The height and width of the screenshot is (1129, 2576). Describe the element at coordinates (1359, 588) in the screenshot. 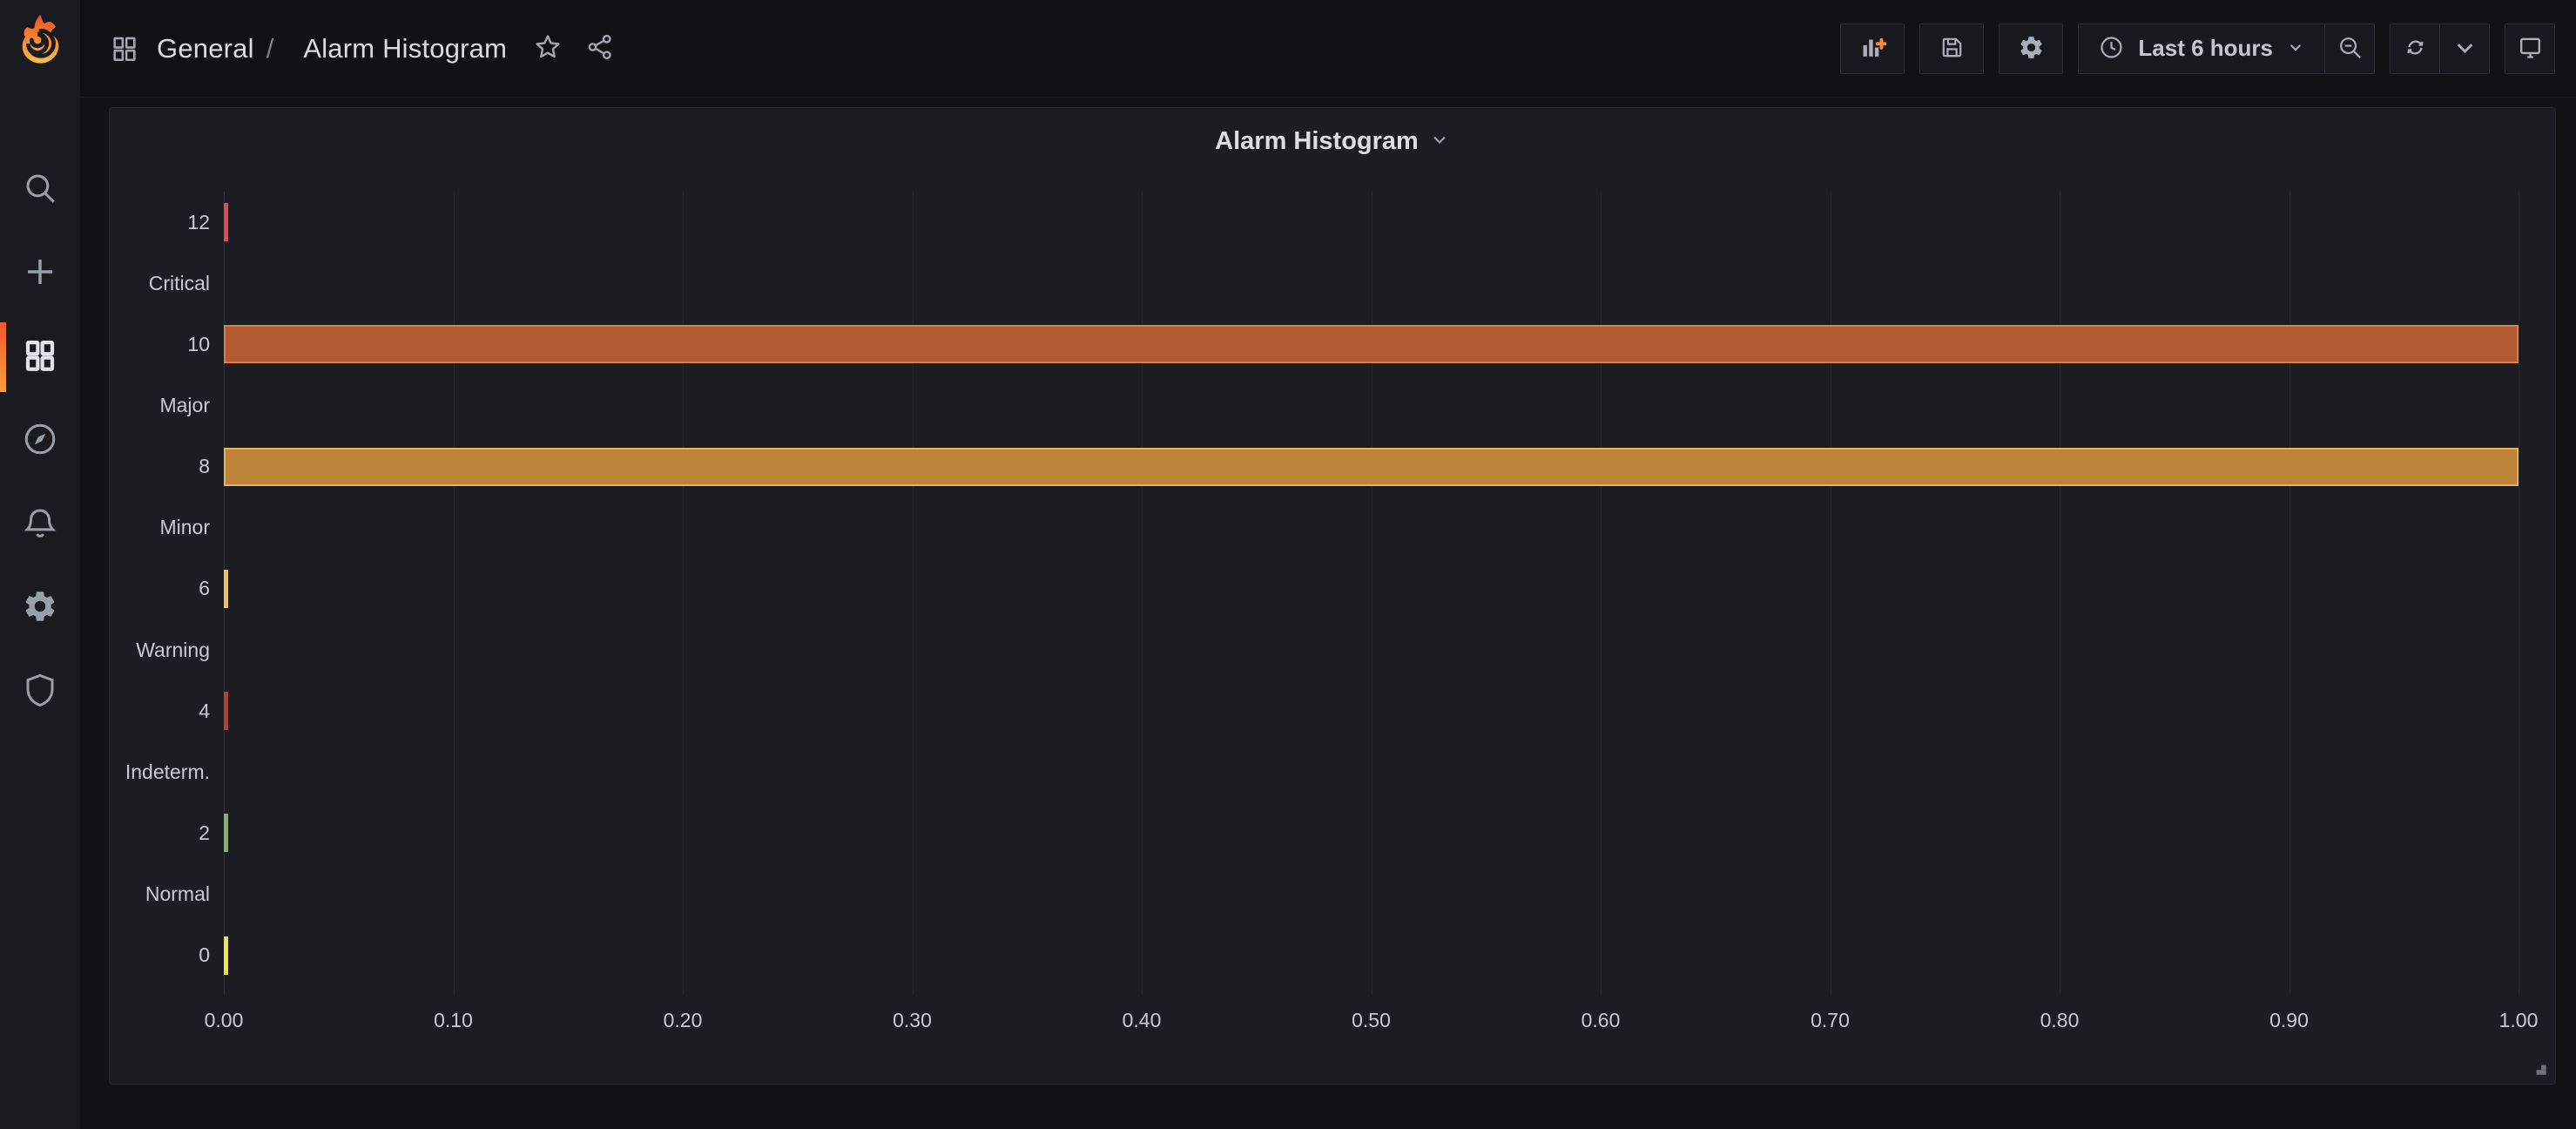

I see `chart-row: 6` at that location.